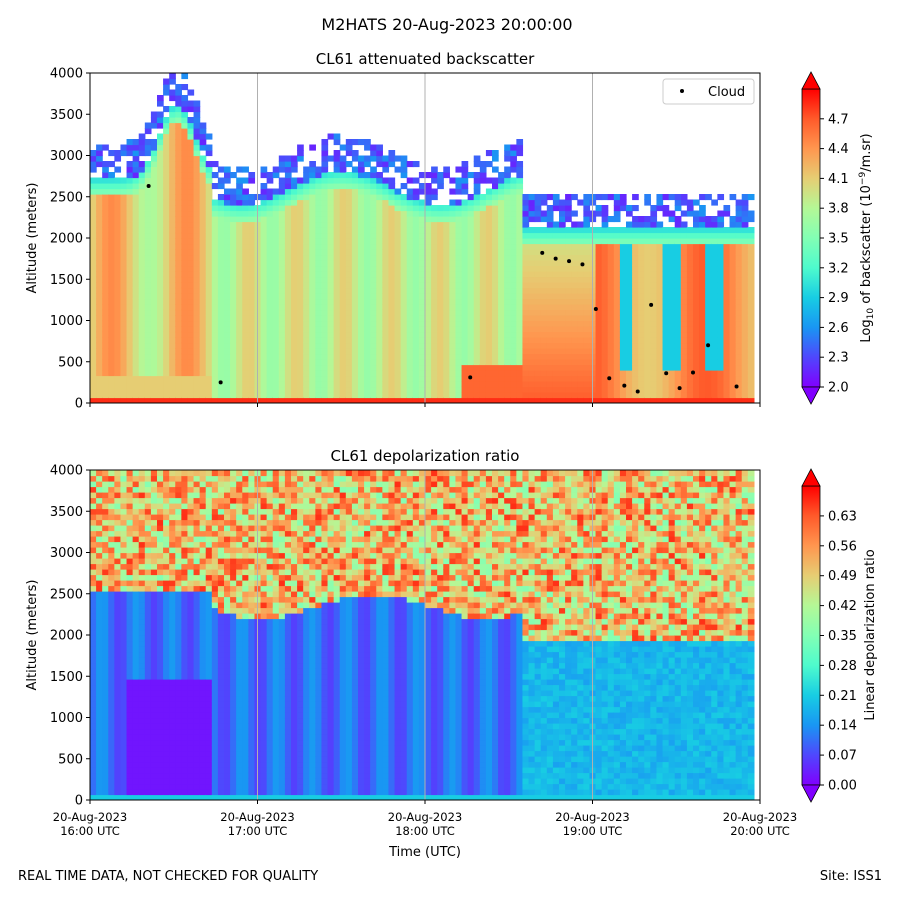  Describe the element at coordinates (867, 237) in the screenshot. I see `backscatter-colorbar-label: Log10 of backscatter (10−9/m.sr)` at that location.